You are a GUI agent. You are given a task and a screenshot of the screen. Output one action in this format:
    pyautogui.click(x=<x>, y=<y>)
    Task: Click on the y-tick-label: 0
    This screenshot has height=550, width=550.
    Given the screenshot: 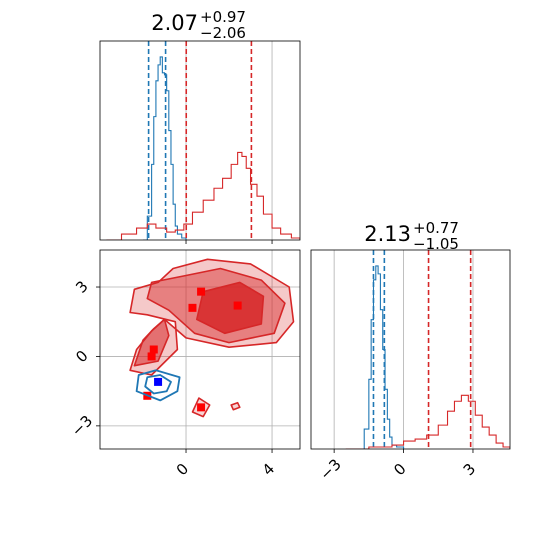 What is the action you would take?
    pyautogui.click(x=81, y=356)
    